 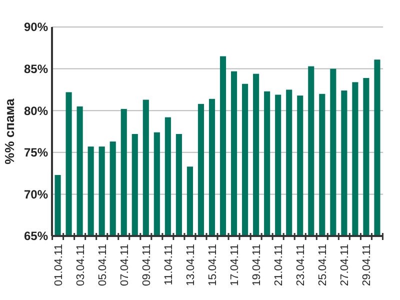 I want to click on y-axis-title: %% спама, so click(x=9, y=131).